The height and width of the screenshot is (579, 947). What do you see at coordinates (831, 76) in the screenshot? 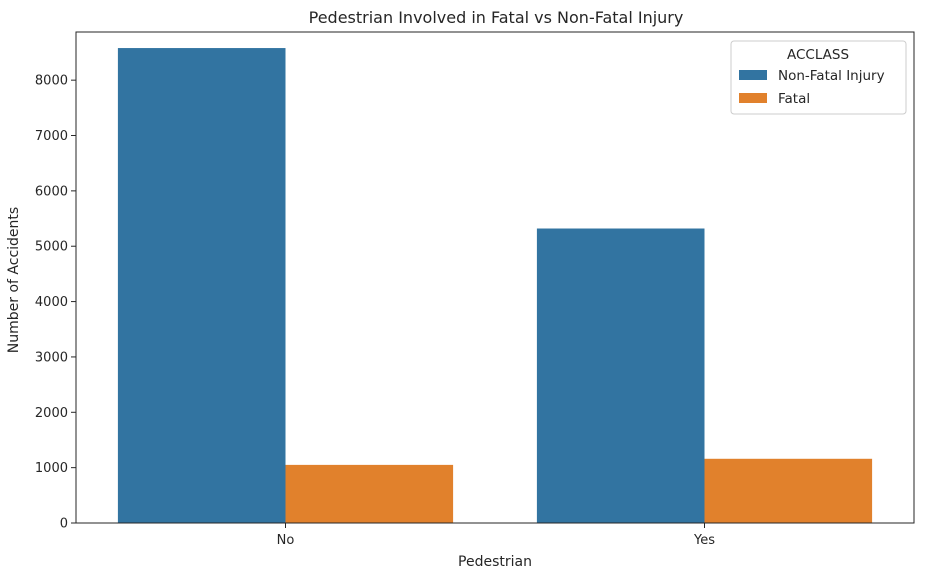
I see `legend-label-non-fatal-injury: Non-Fatal Injury` at bounding box center [831, 76].